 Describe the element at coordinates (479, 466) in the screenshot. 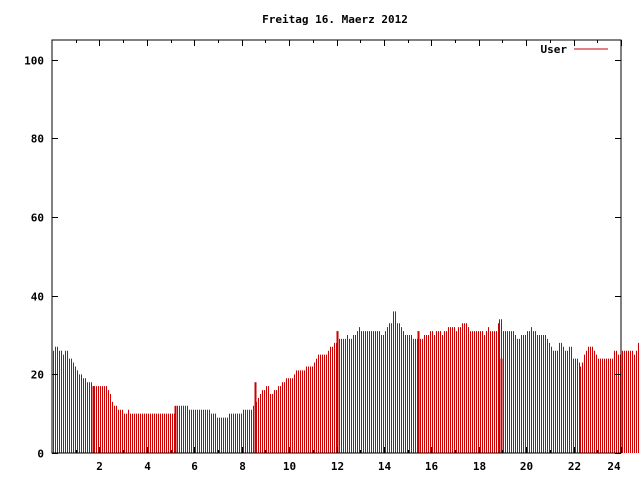

I see `x-tick-label: 18` at that location.